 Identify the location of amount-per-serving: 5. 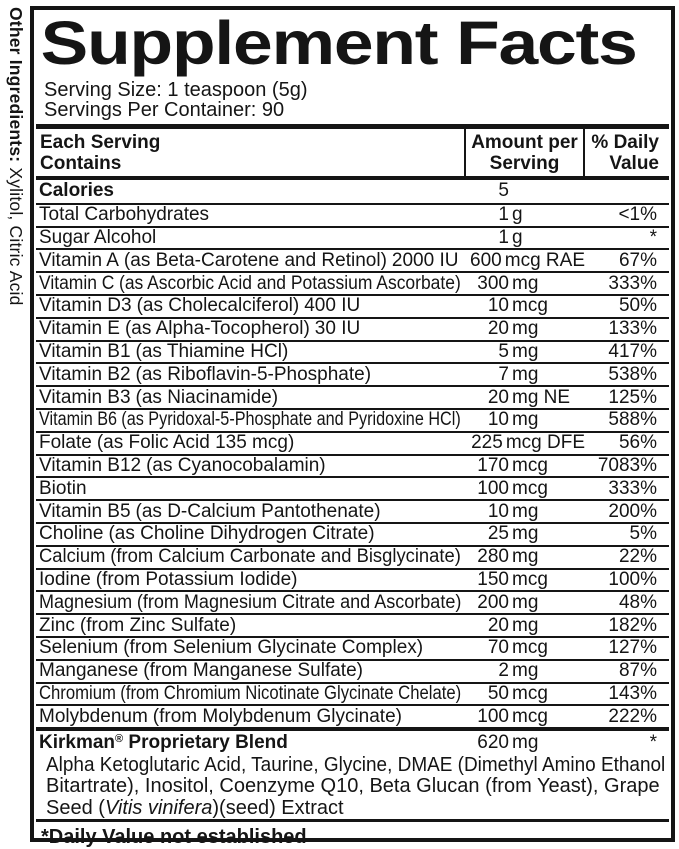
(503, 191).